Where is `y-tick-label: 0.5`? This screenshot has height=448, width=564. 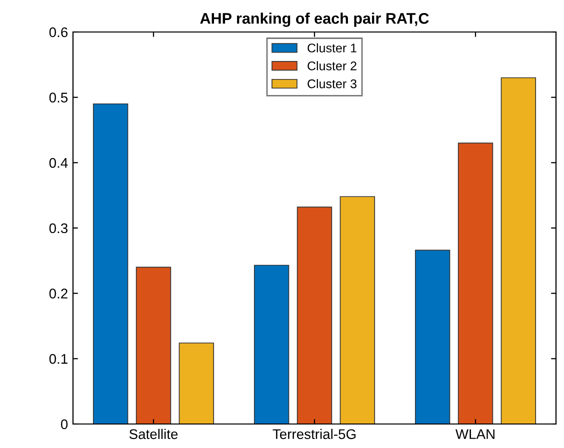 y-tick-label: 0.5 is located at coordinates (58, 97).